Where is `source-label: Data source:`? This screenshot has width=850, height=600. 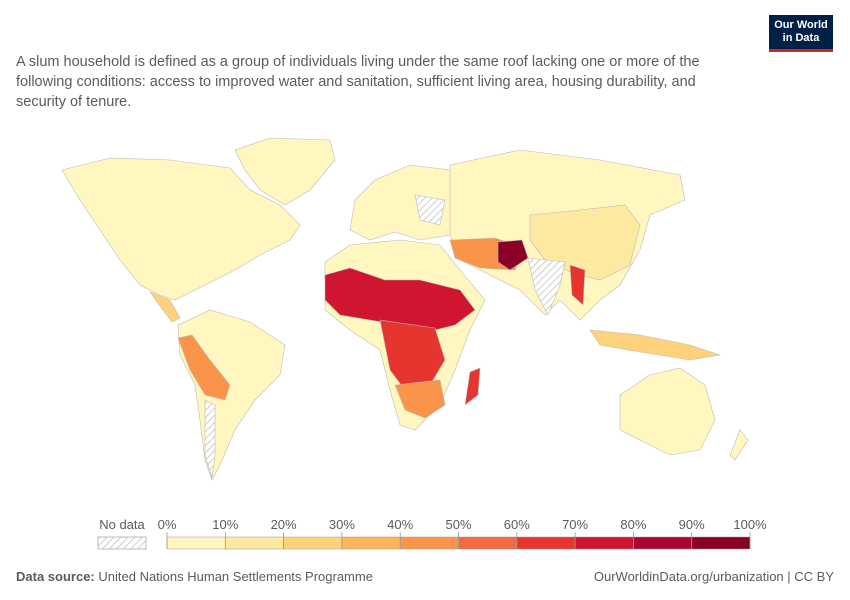 source-label: Data source: is located at coordinates (55, 576).